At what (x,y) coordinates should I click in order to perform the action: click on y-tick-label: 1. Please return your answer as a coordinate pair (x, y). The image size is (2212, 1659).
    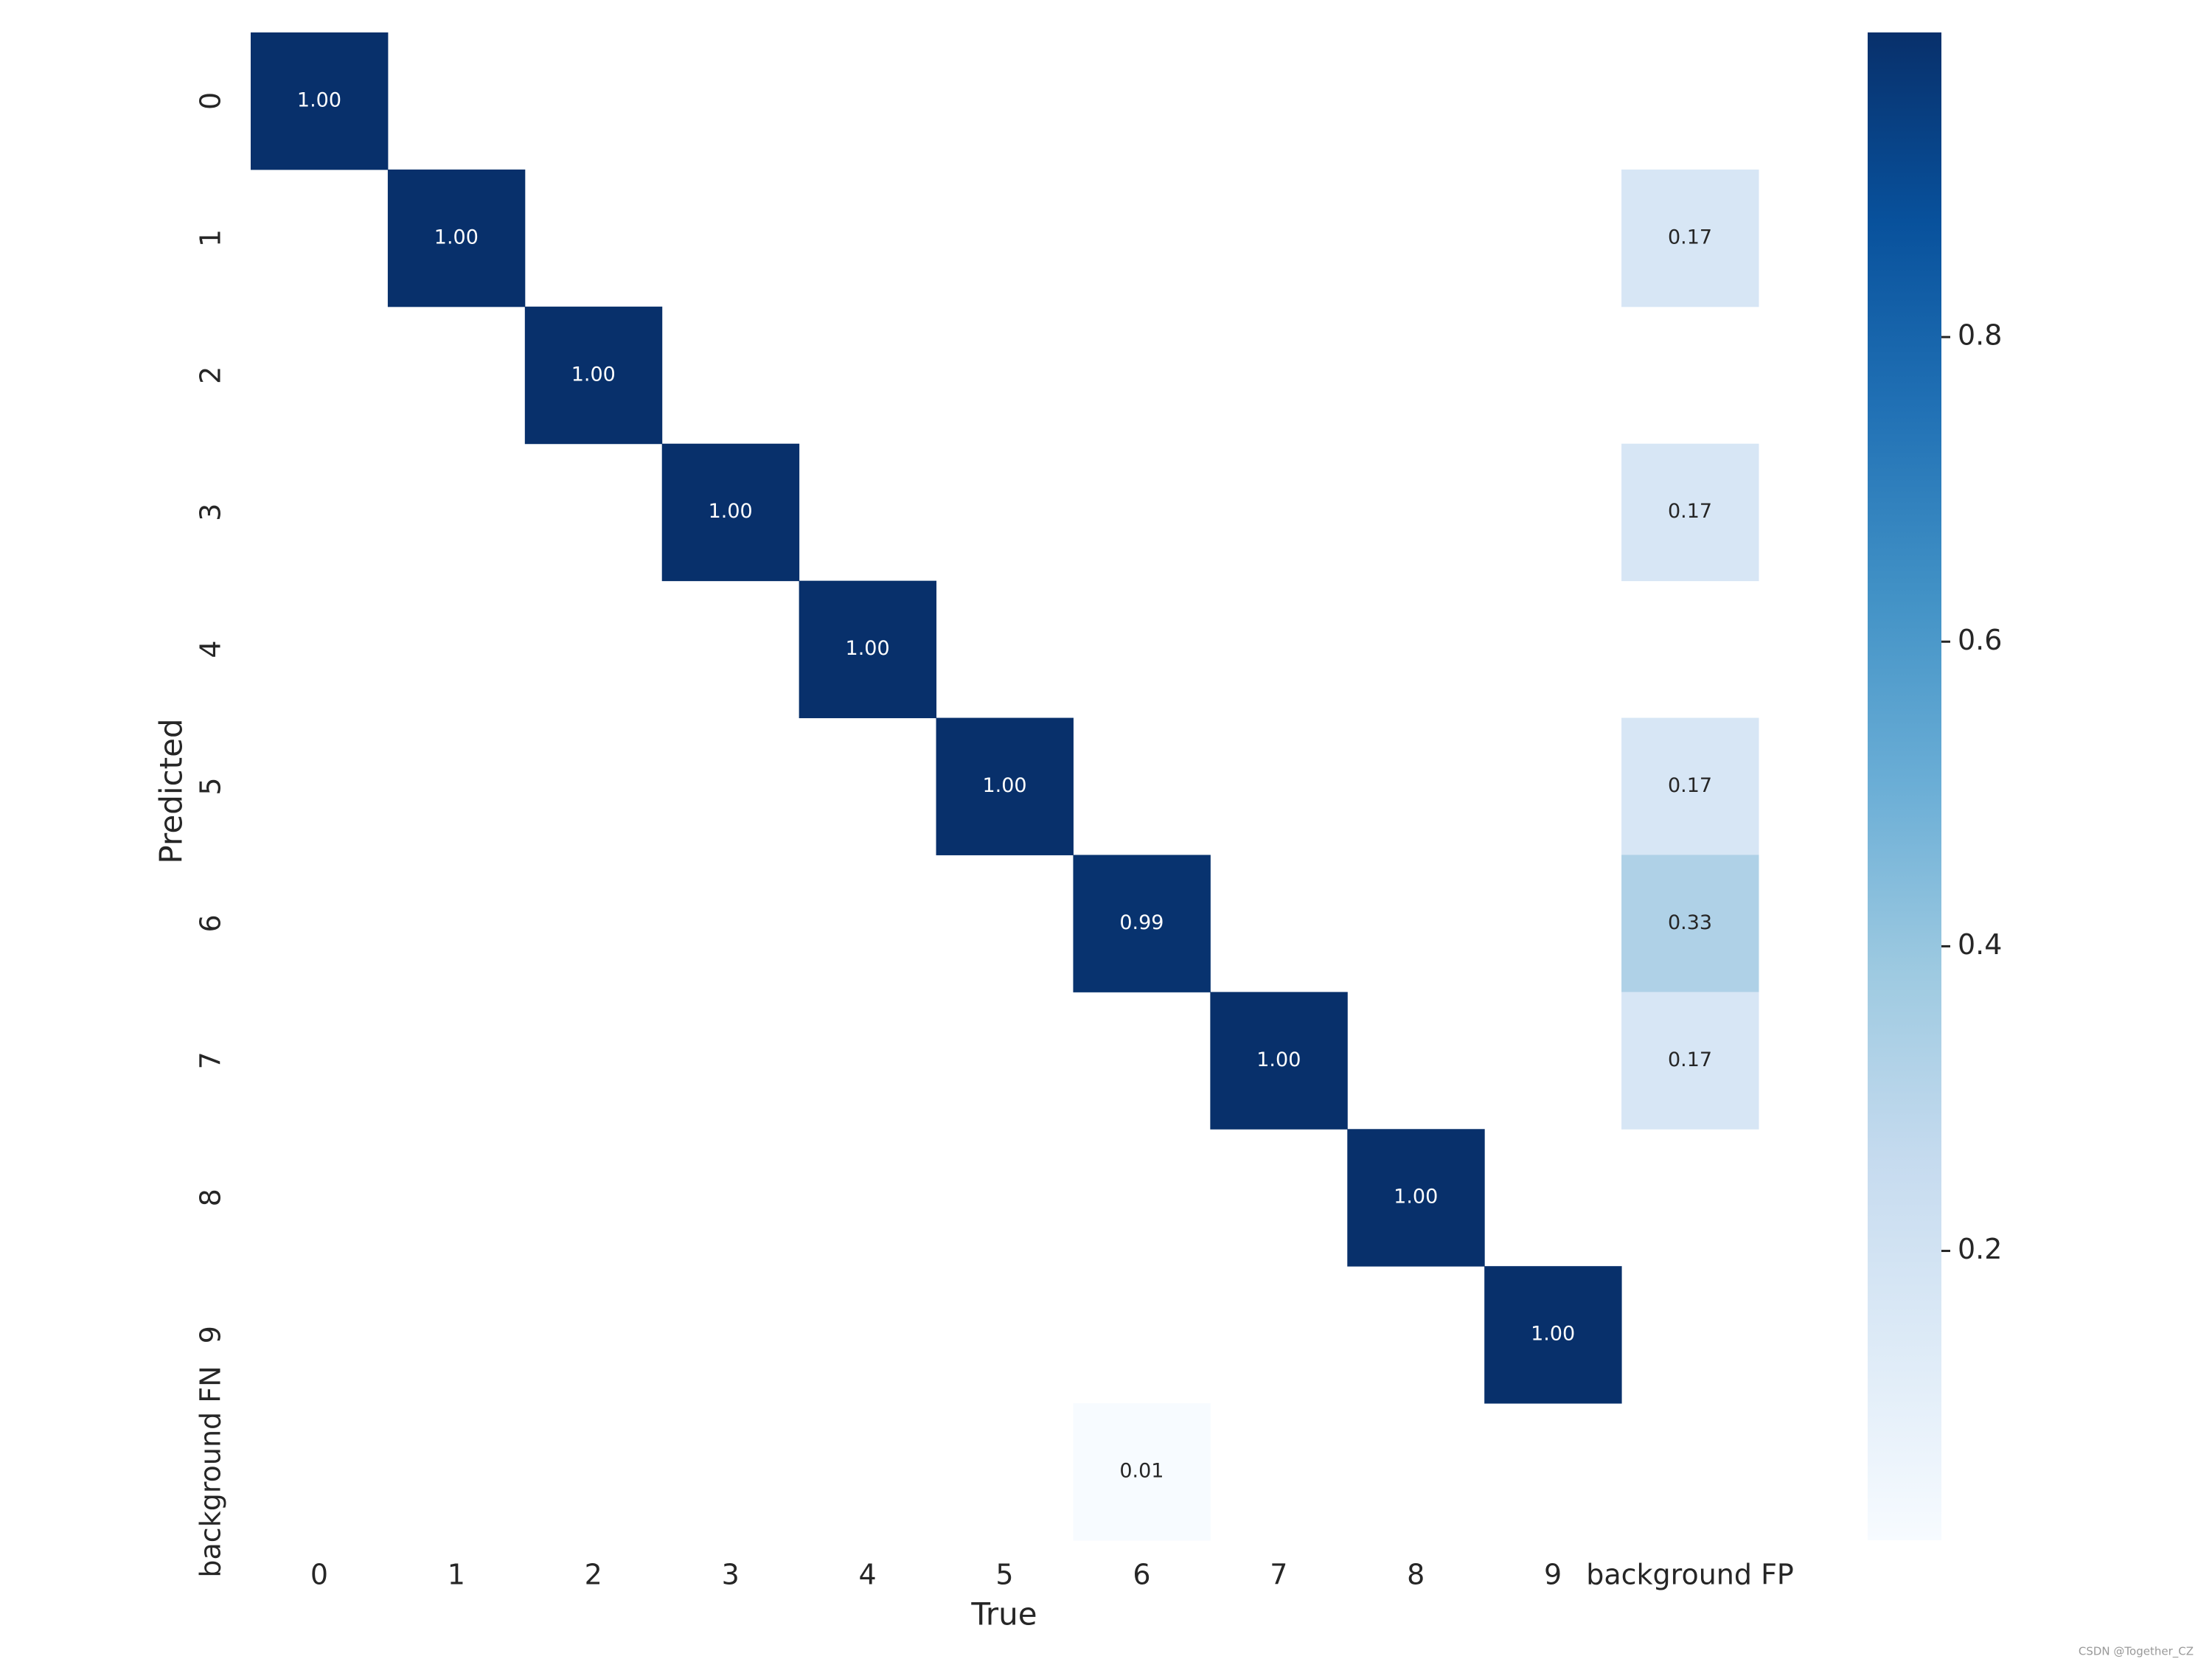
    Looking at the image, I should click on (211, 238).